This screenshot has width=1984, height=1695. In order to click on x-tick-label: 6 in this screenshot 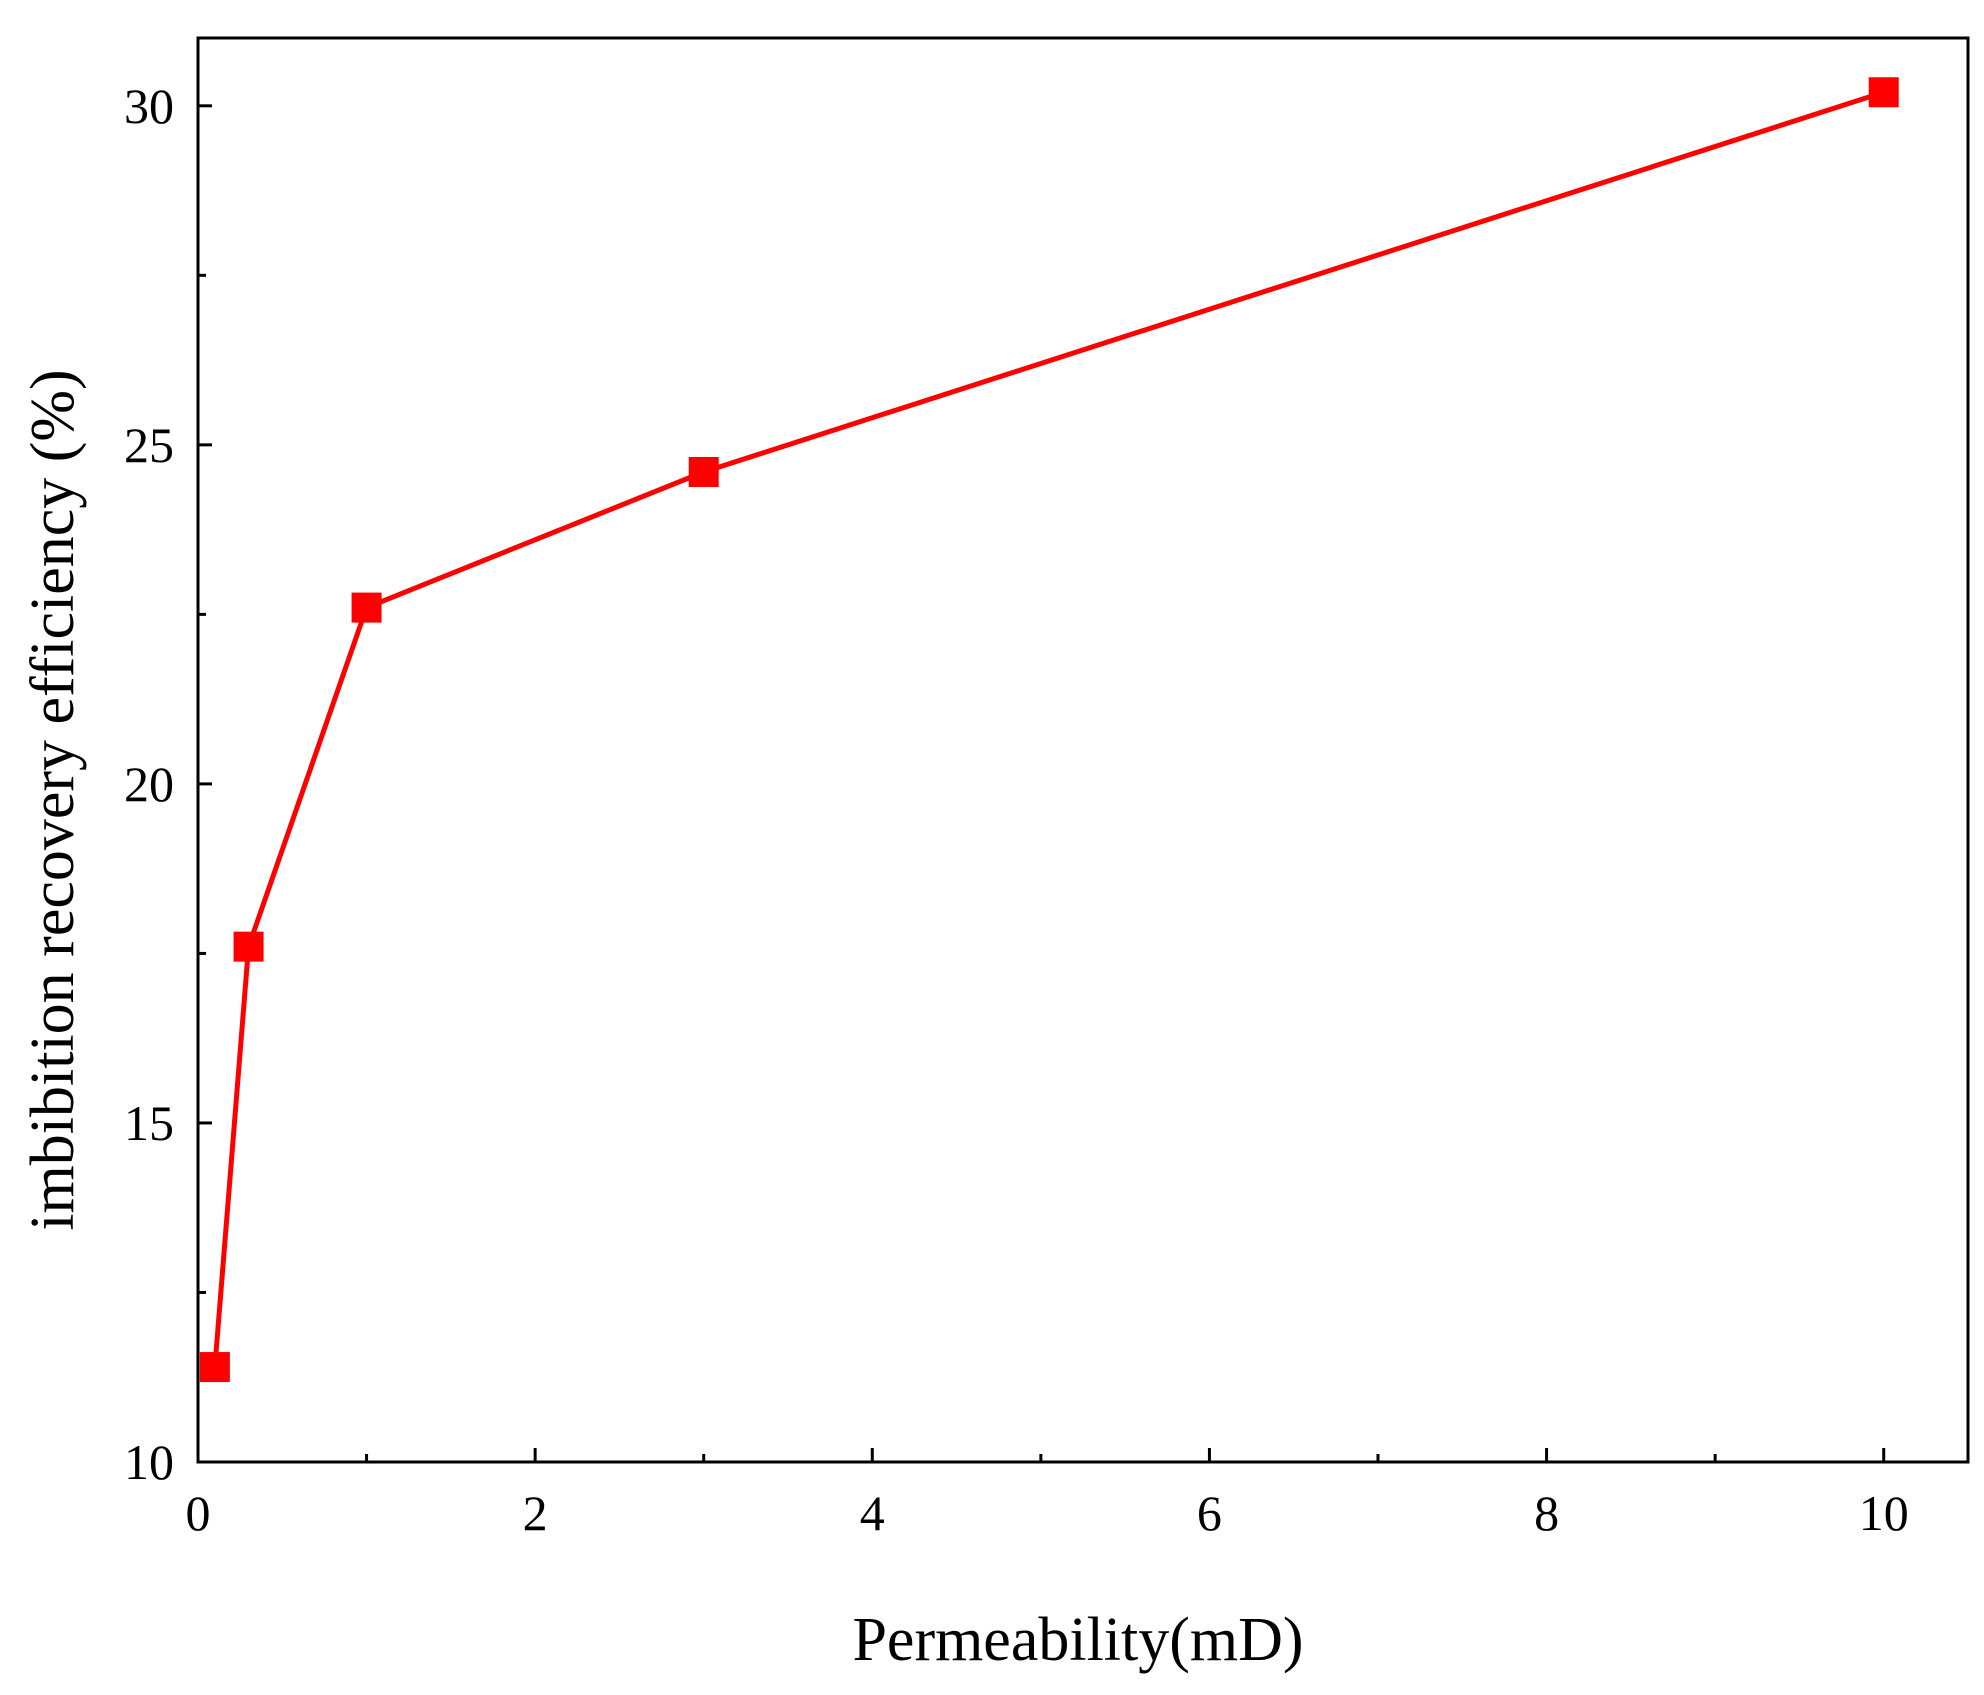, I will do `click(1209, 1513)`.